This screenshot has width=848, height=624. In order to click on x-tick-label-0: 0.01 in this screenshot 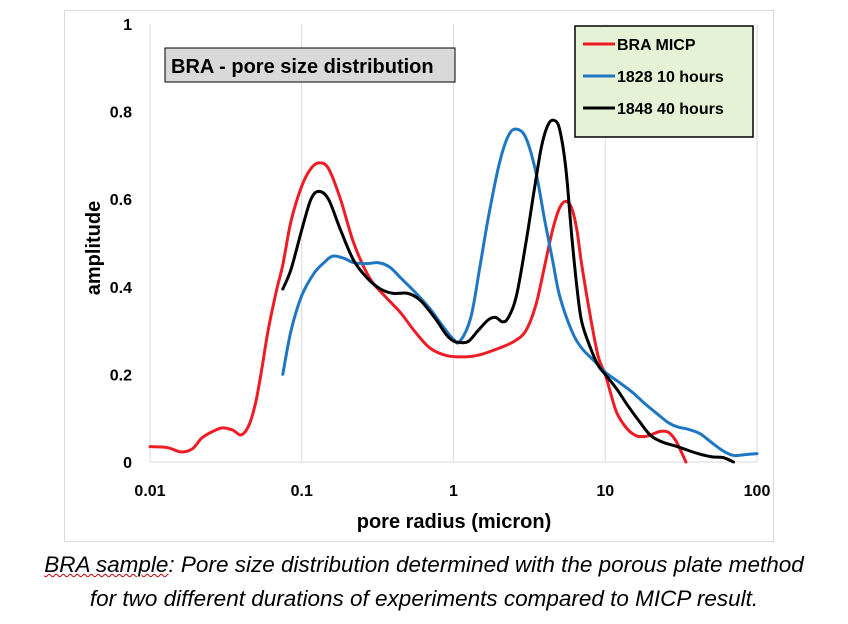, I will do `click(149, 491)`.